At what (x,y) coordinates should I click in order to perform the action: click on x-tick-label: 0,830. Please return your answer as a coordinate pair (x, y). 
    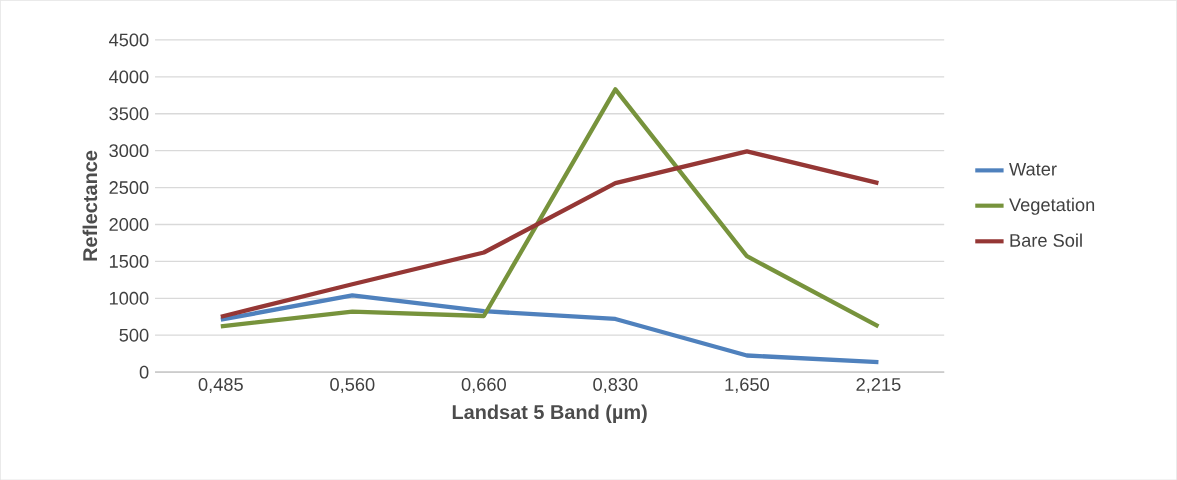
    Looking at the image, I should click on (615, 385).